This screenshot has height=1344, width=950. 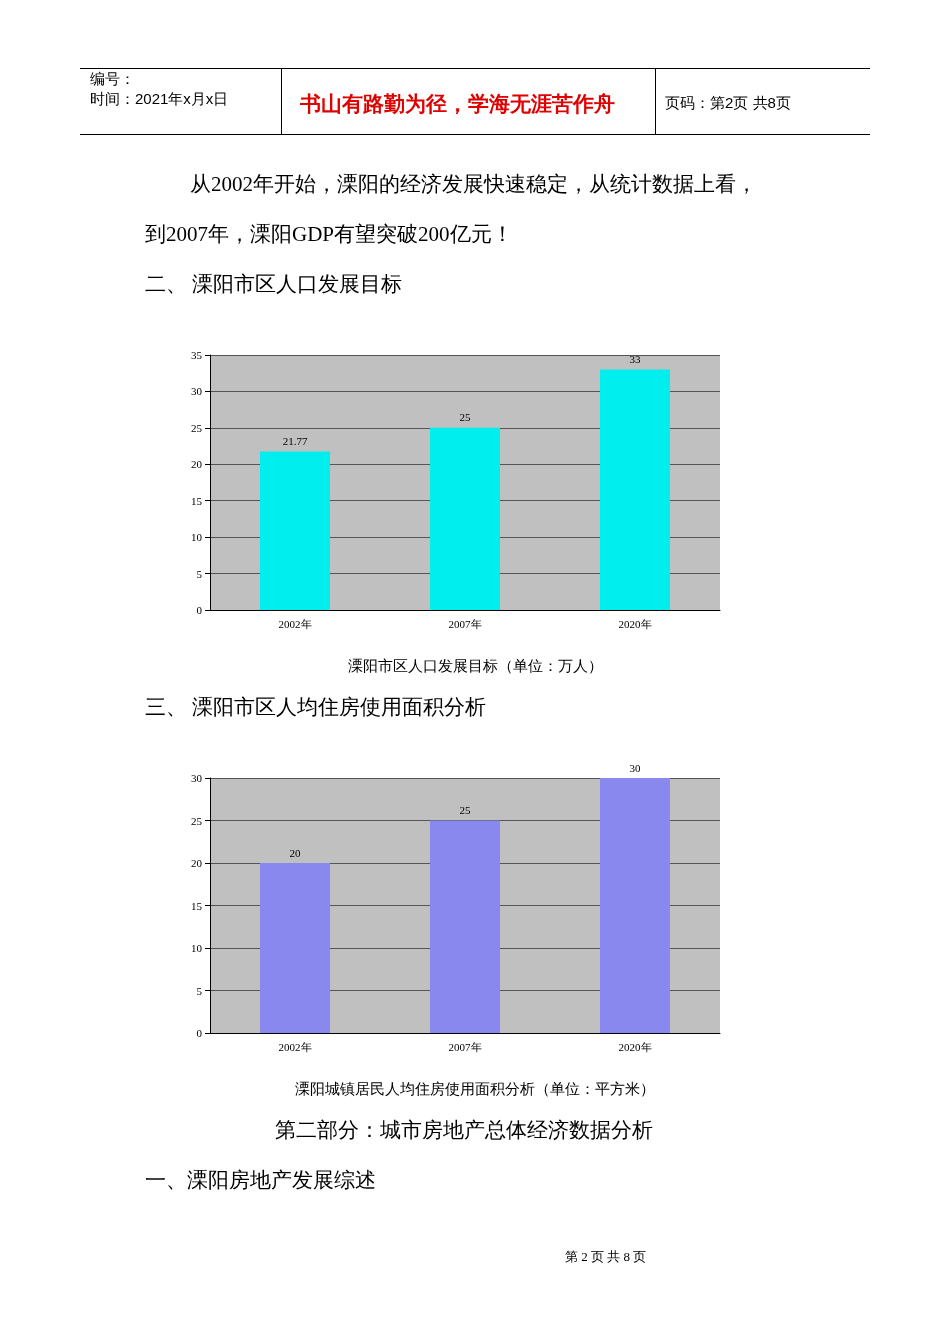 What do you see at coordinates (464, 1130) in the screenshot?
I see `text: 第二部分：城市房地产总体经济数据分析` at bounding box center [464, 1130].